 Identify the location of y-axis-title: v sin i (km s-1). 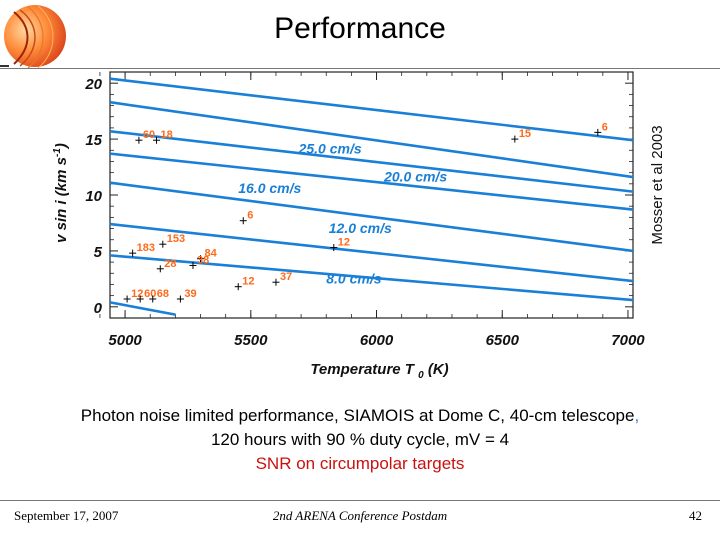
(61, 193).